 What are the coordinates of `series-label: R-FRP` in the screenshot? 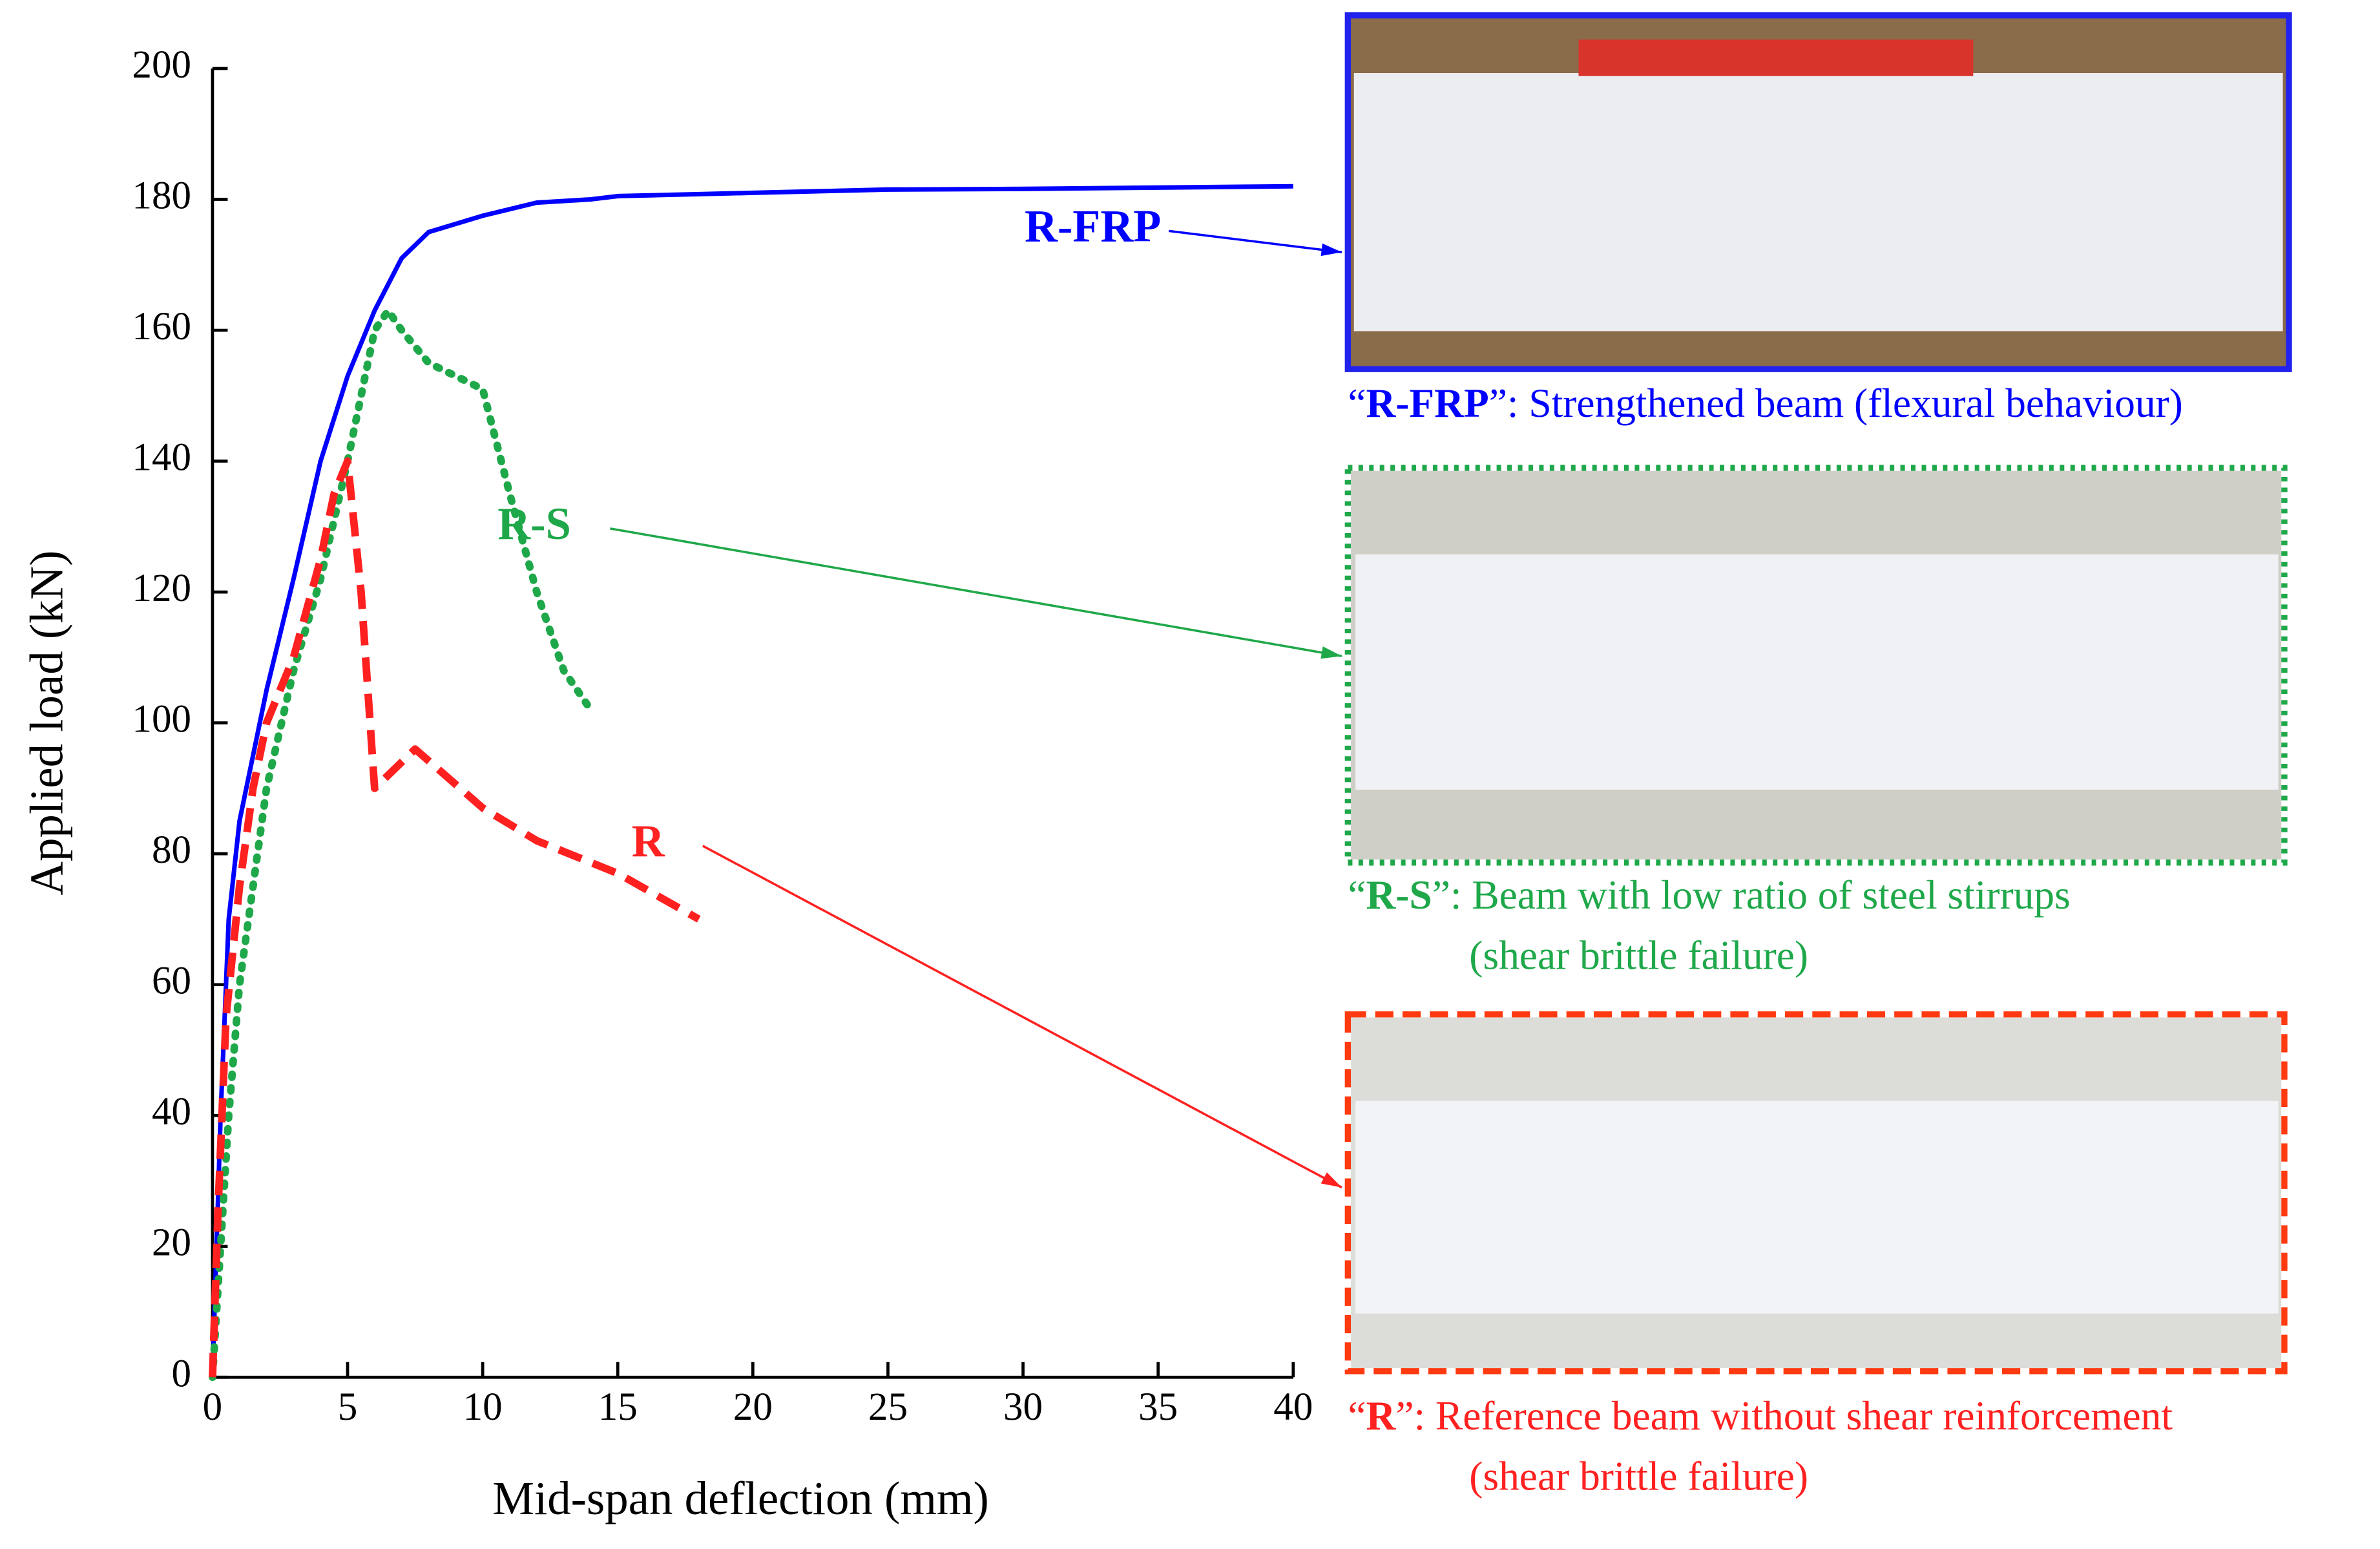 It's located at (1093, 227).